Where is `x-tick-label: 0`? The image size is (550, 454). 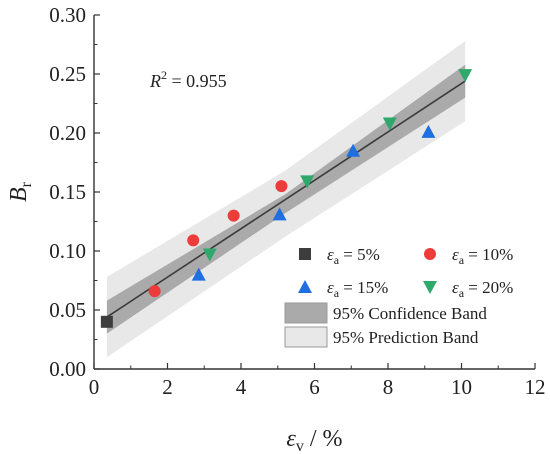 x-tick-label: 0 is located at coordinates (94, 387).